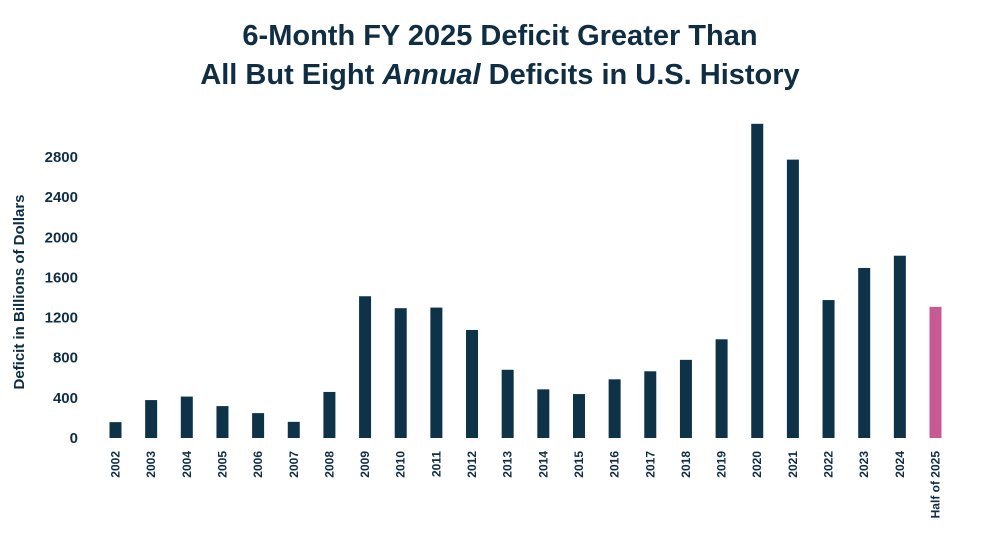  I want to click on bar-2020, so click(757, 280).